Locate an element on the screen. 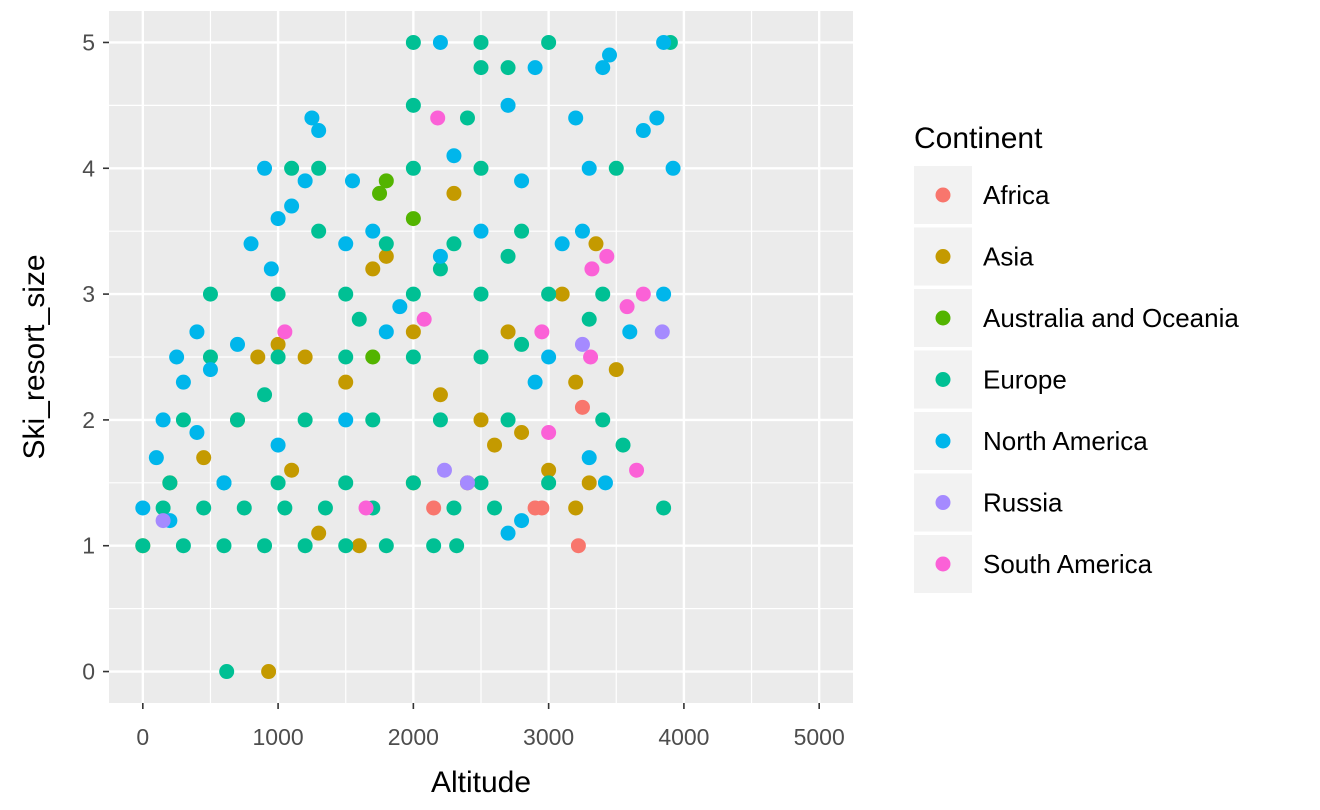 This screenshot has width=1320, height=810. x-axis-ticks: 0 1000 2000 3000 4000 5000 is located at coordinates (490, 726).